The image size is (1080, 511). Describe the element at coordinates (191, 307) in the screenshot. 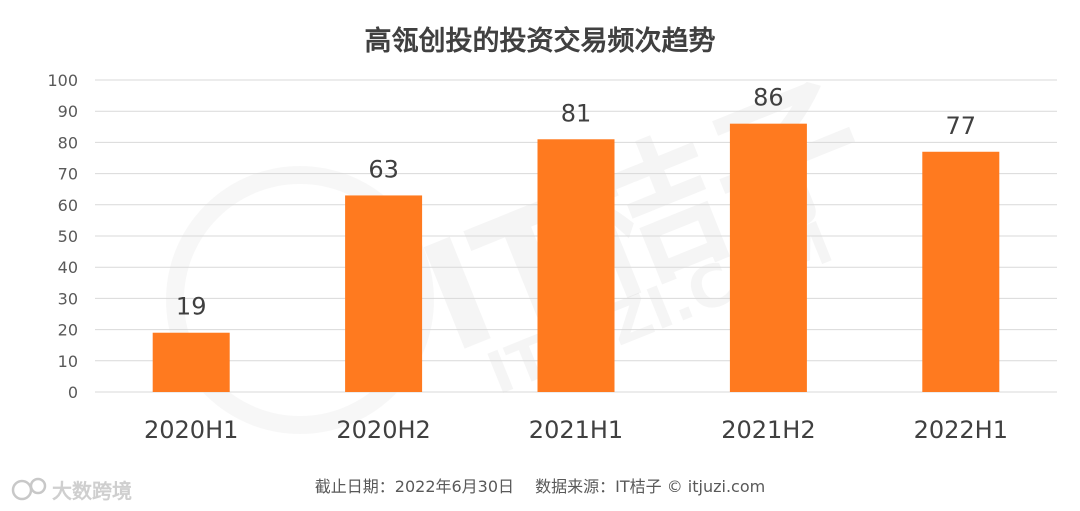

I see `data-label-2020H1: 19` at that location.